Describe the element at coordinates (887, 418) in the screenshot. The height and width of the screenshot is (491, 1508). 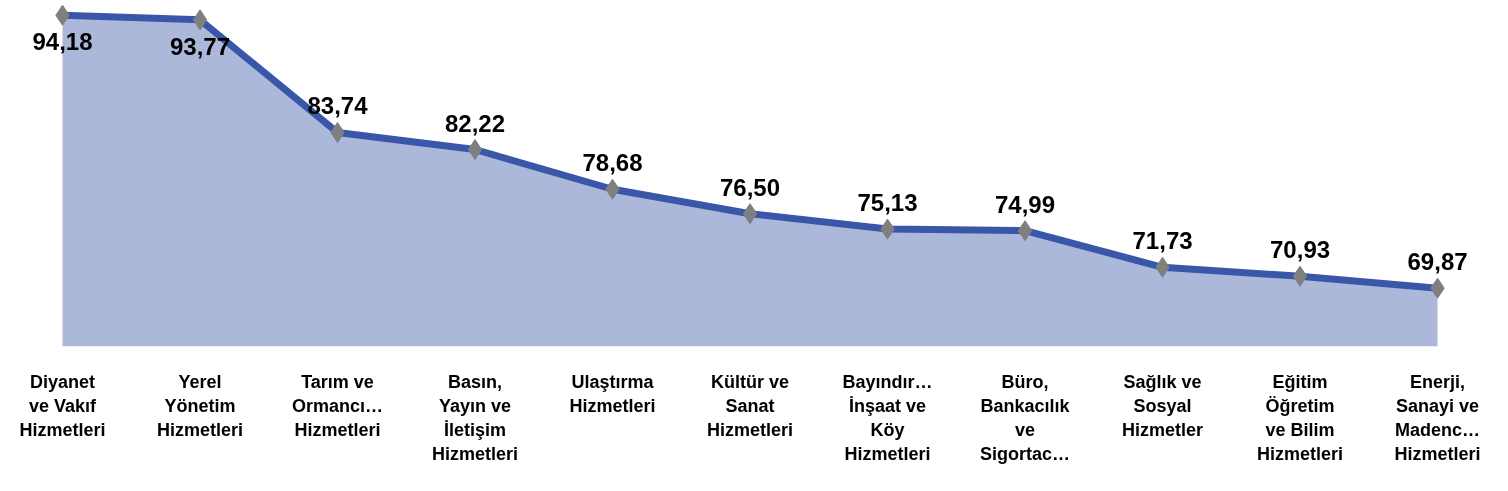
I see `x-tick-label: Bayındır… İnşaat ve Köy Hizmetleri` at that location.